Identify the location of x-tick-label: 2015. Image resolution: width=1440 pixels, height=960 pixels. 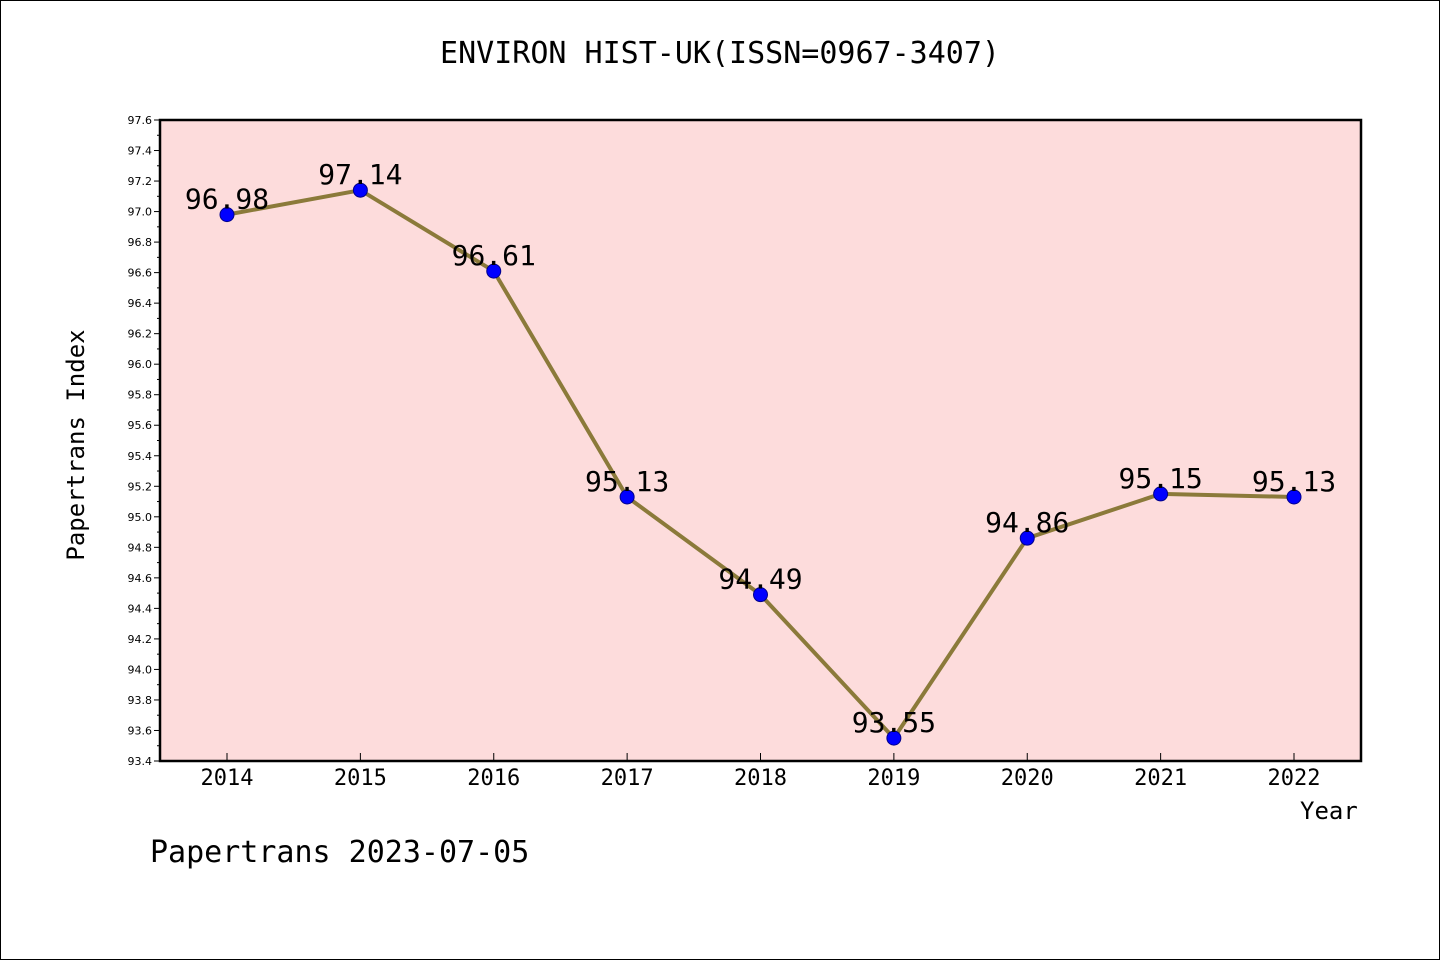
(360, 778).